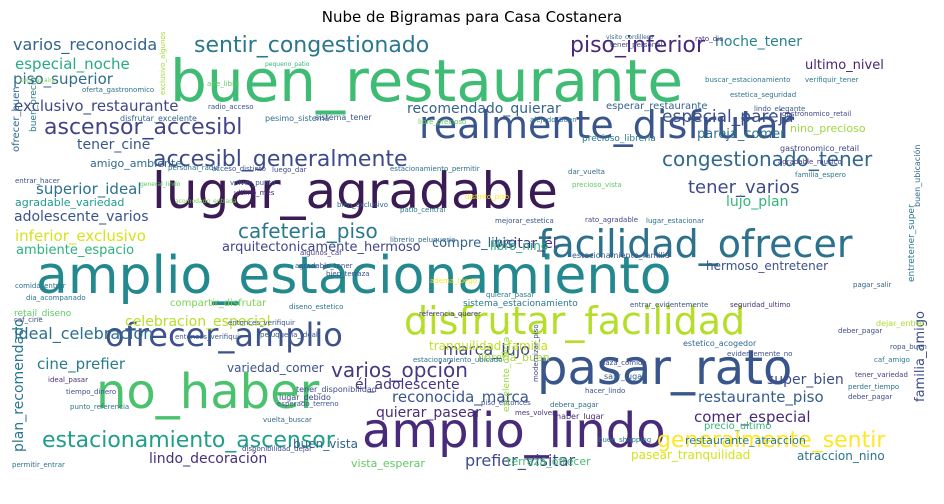 The width and height of the screenshot is (944, 504). Describe the element at coordinates (136, 163) in the screenshot. I see `bigram-word: amigo_ambiente` at that location.